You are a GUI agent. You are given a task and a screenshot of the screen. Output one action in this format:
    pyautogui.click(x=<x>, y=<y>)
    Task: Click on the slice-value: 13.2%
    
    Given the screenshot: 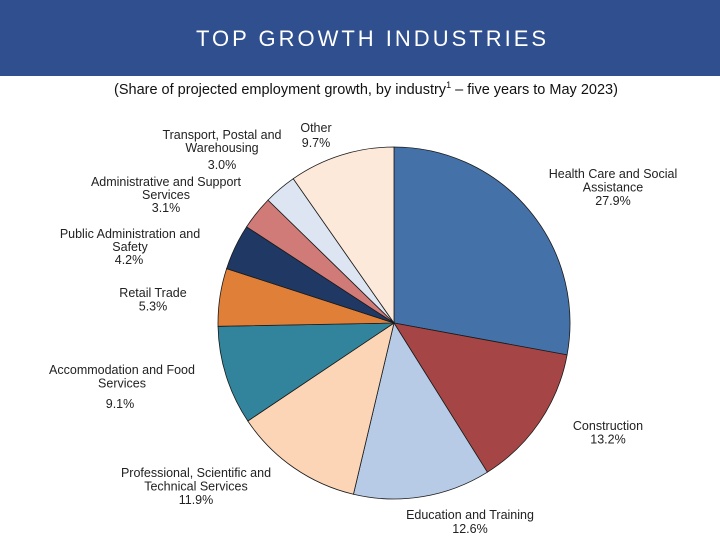 What is the action you would take?
    pyautogui.click(x=607, y=440)
    